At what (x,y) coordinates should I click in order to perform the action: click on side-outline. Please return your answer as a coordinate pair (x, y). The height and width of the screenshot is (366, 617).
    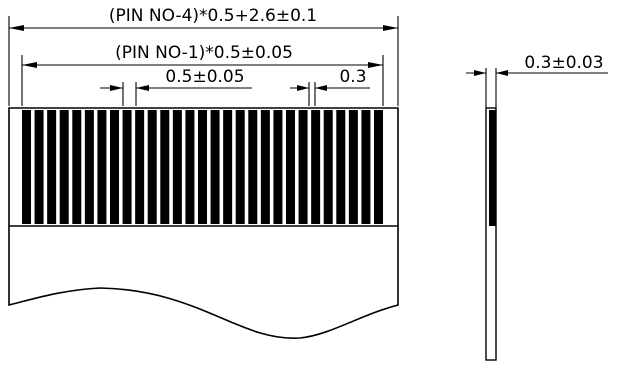
    Looking at the image, I should click on (491, 234).